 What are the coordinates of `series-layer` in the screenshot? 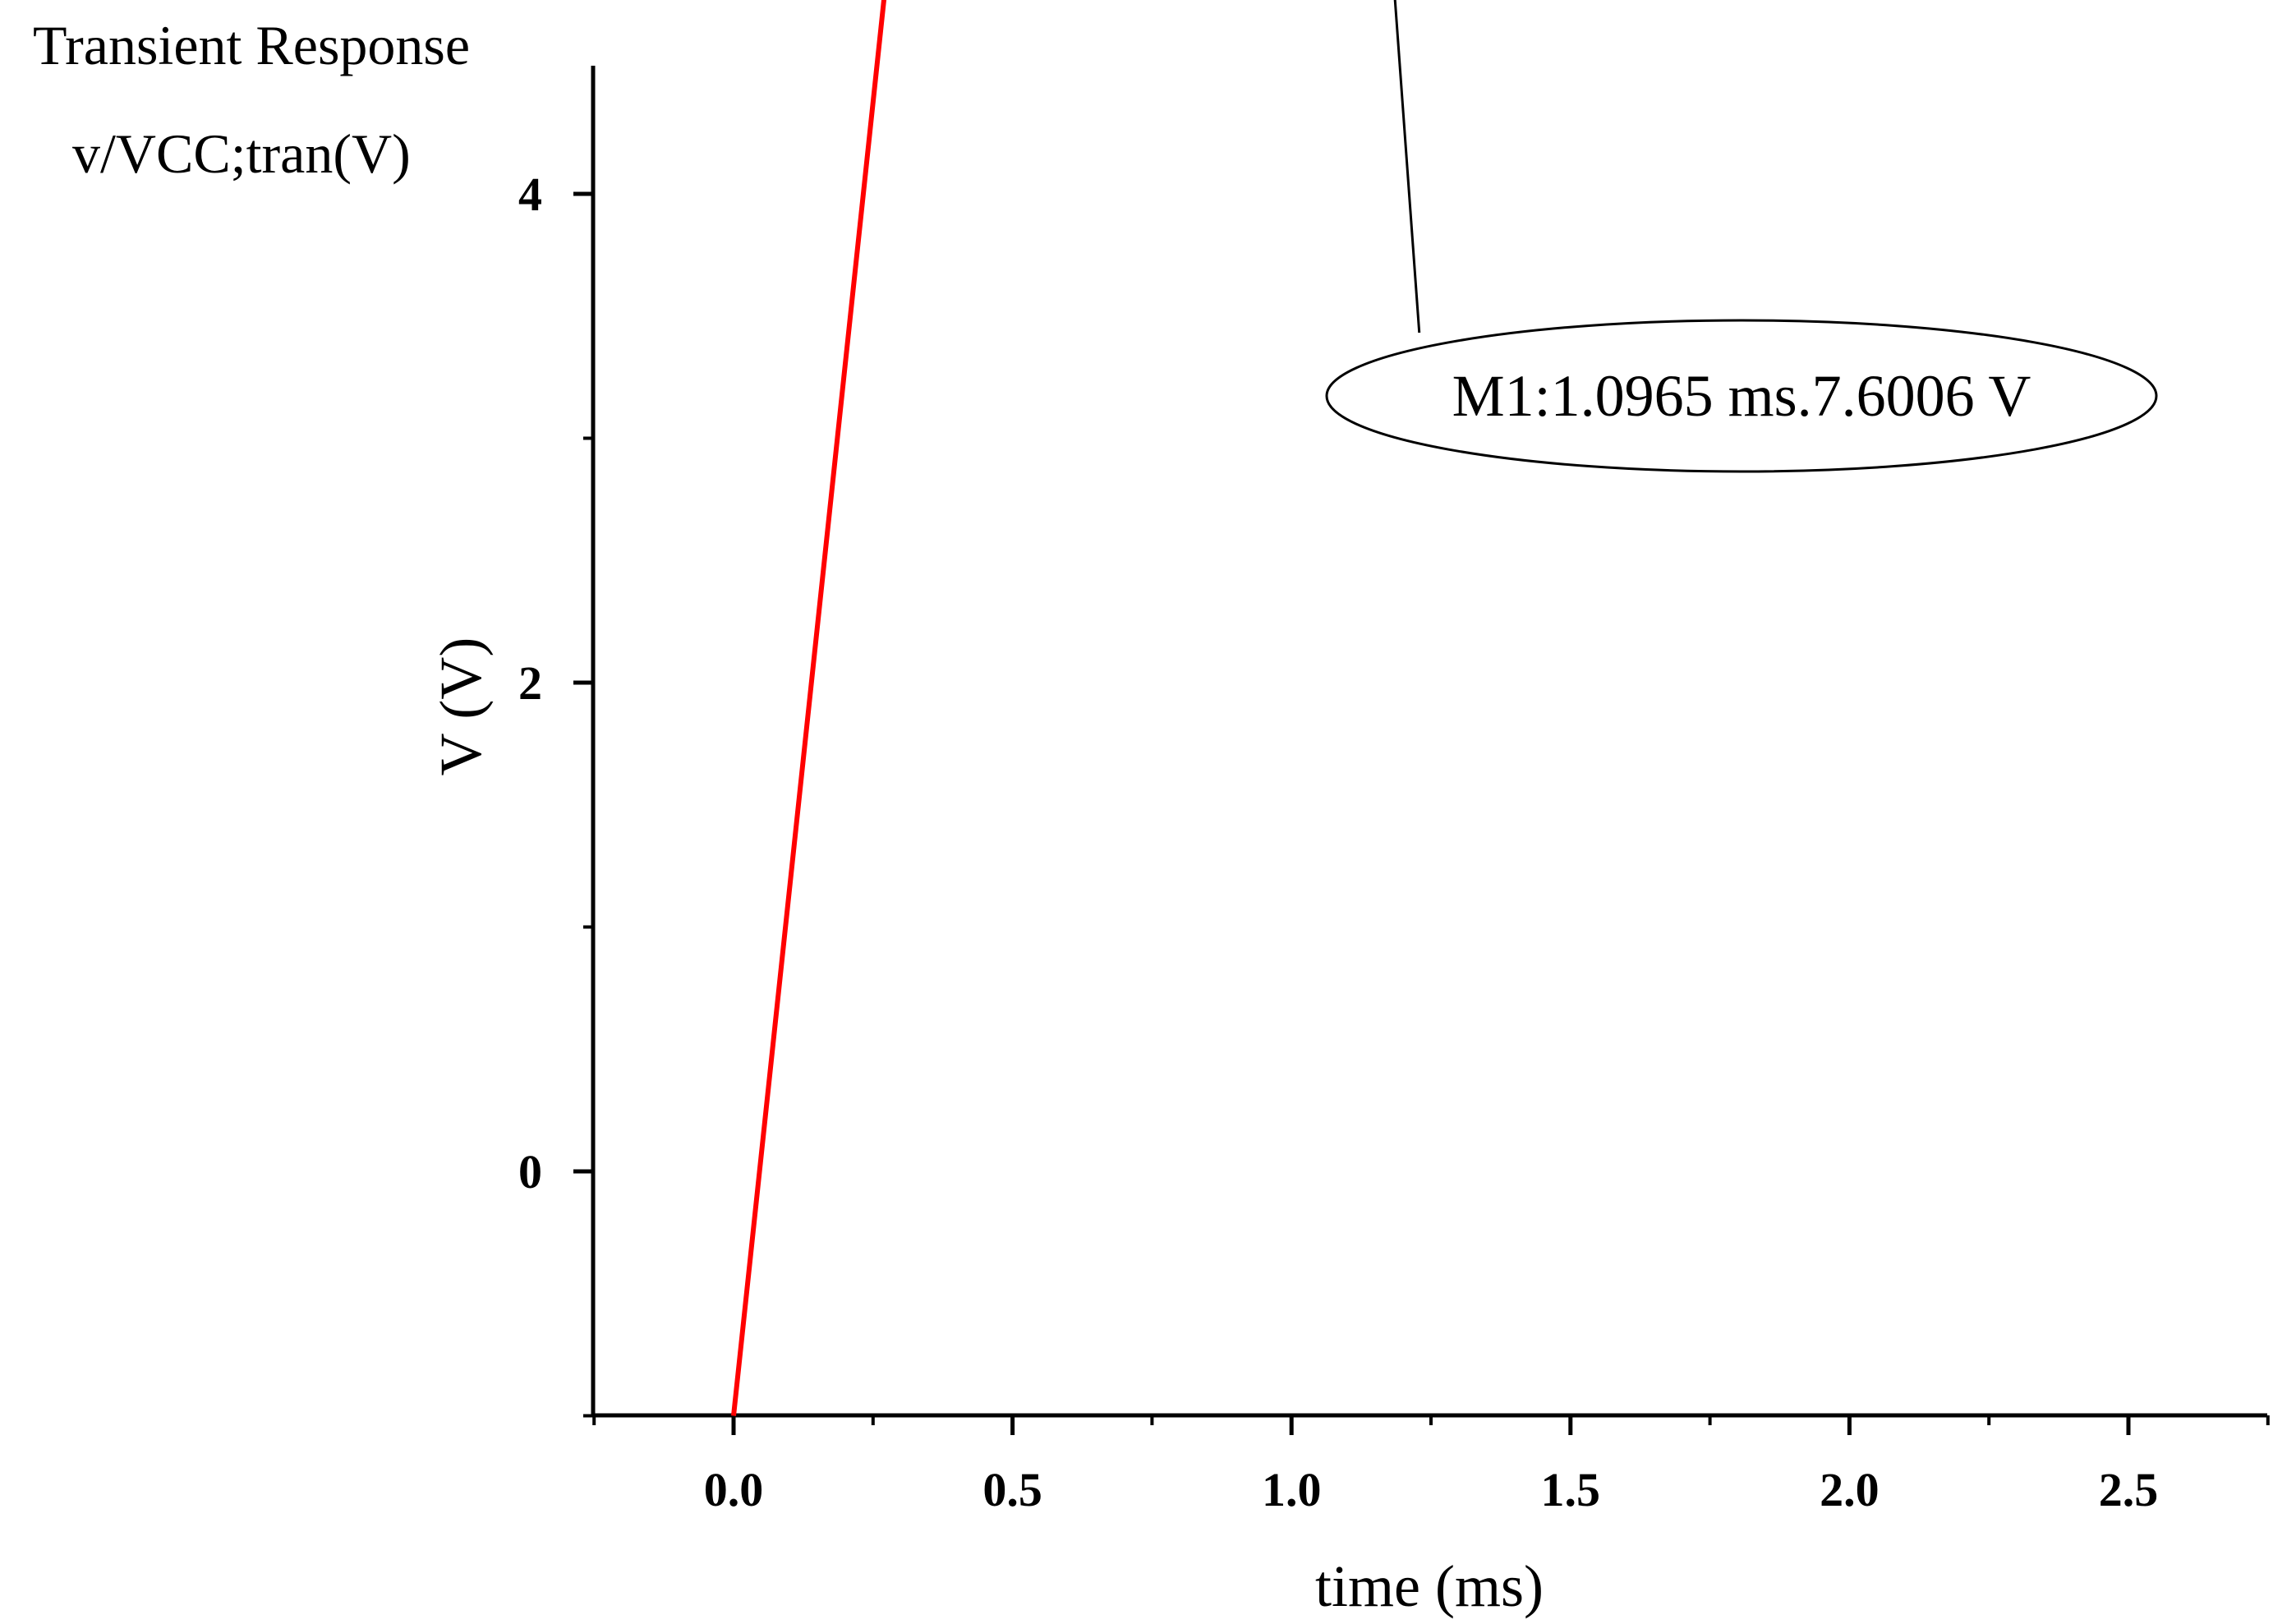 It's located at (809, 708).